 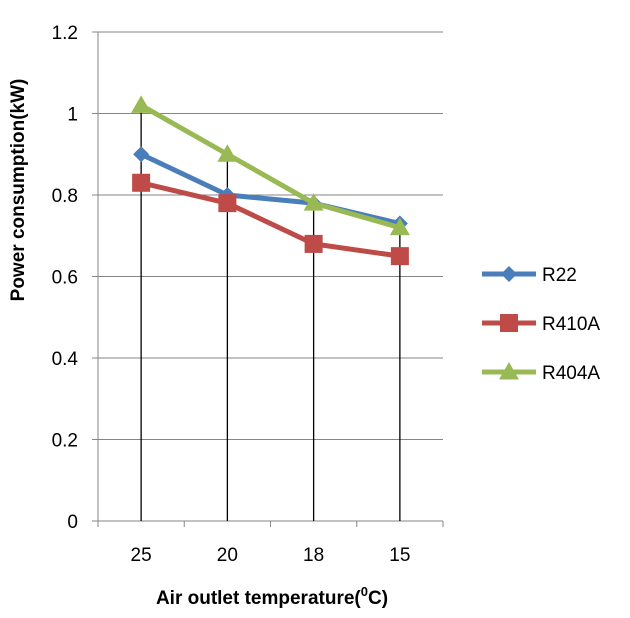 What do you see at coordinates (364, 591) in the screenshot?
I see `x-axis-title-superscript: 0` at bounding box center [364, 591].